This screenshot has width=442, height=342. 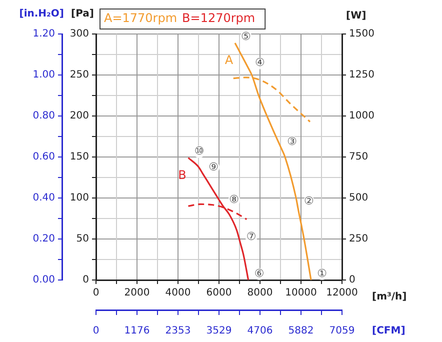 What do you see at coordinates (234, 199) in the screenshot?
I see `annotation: ⑧` at bounding box center [234, 199].